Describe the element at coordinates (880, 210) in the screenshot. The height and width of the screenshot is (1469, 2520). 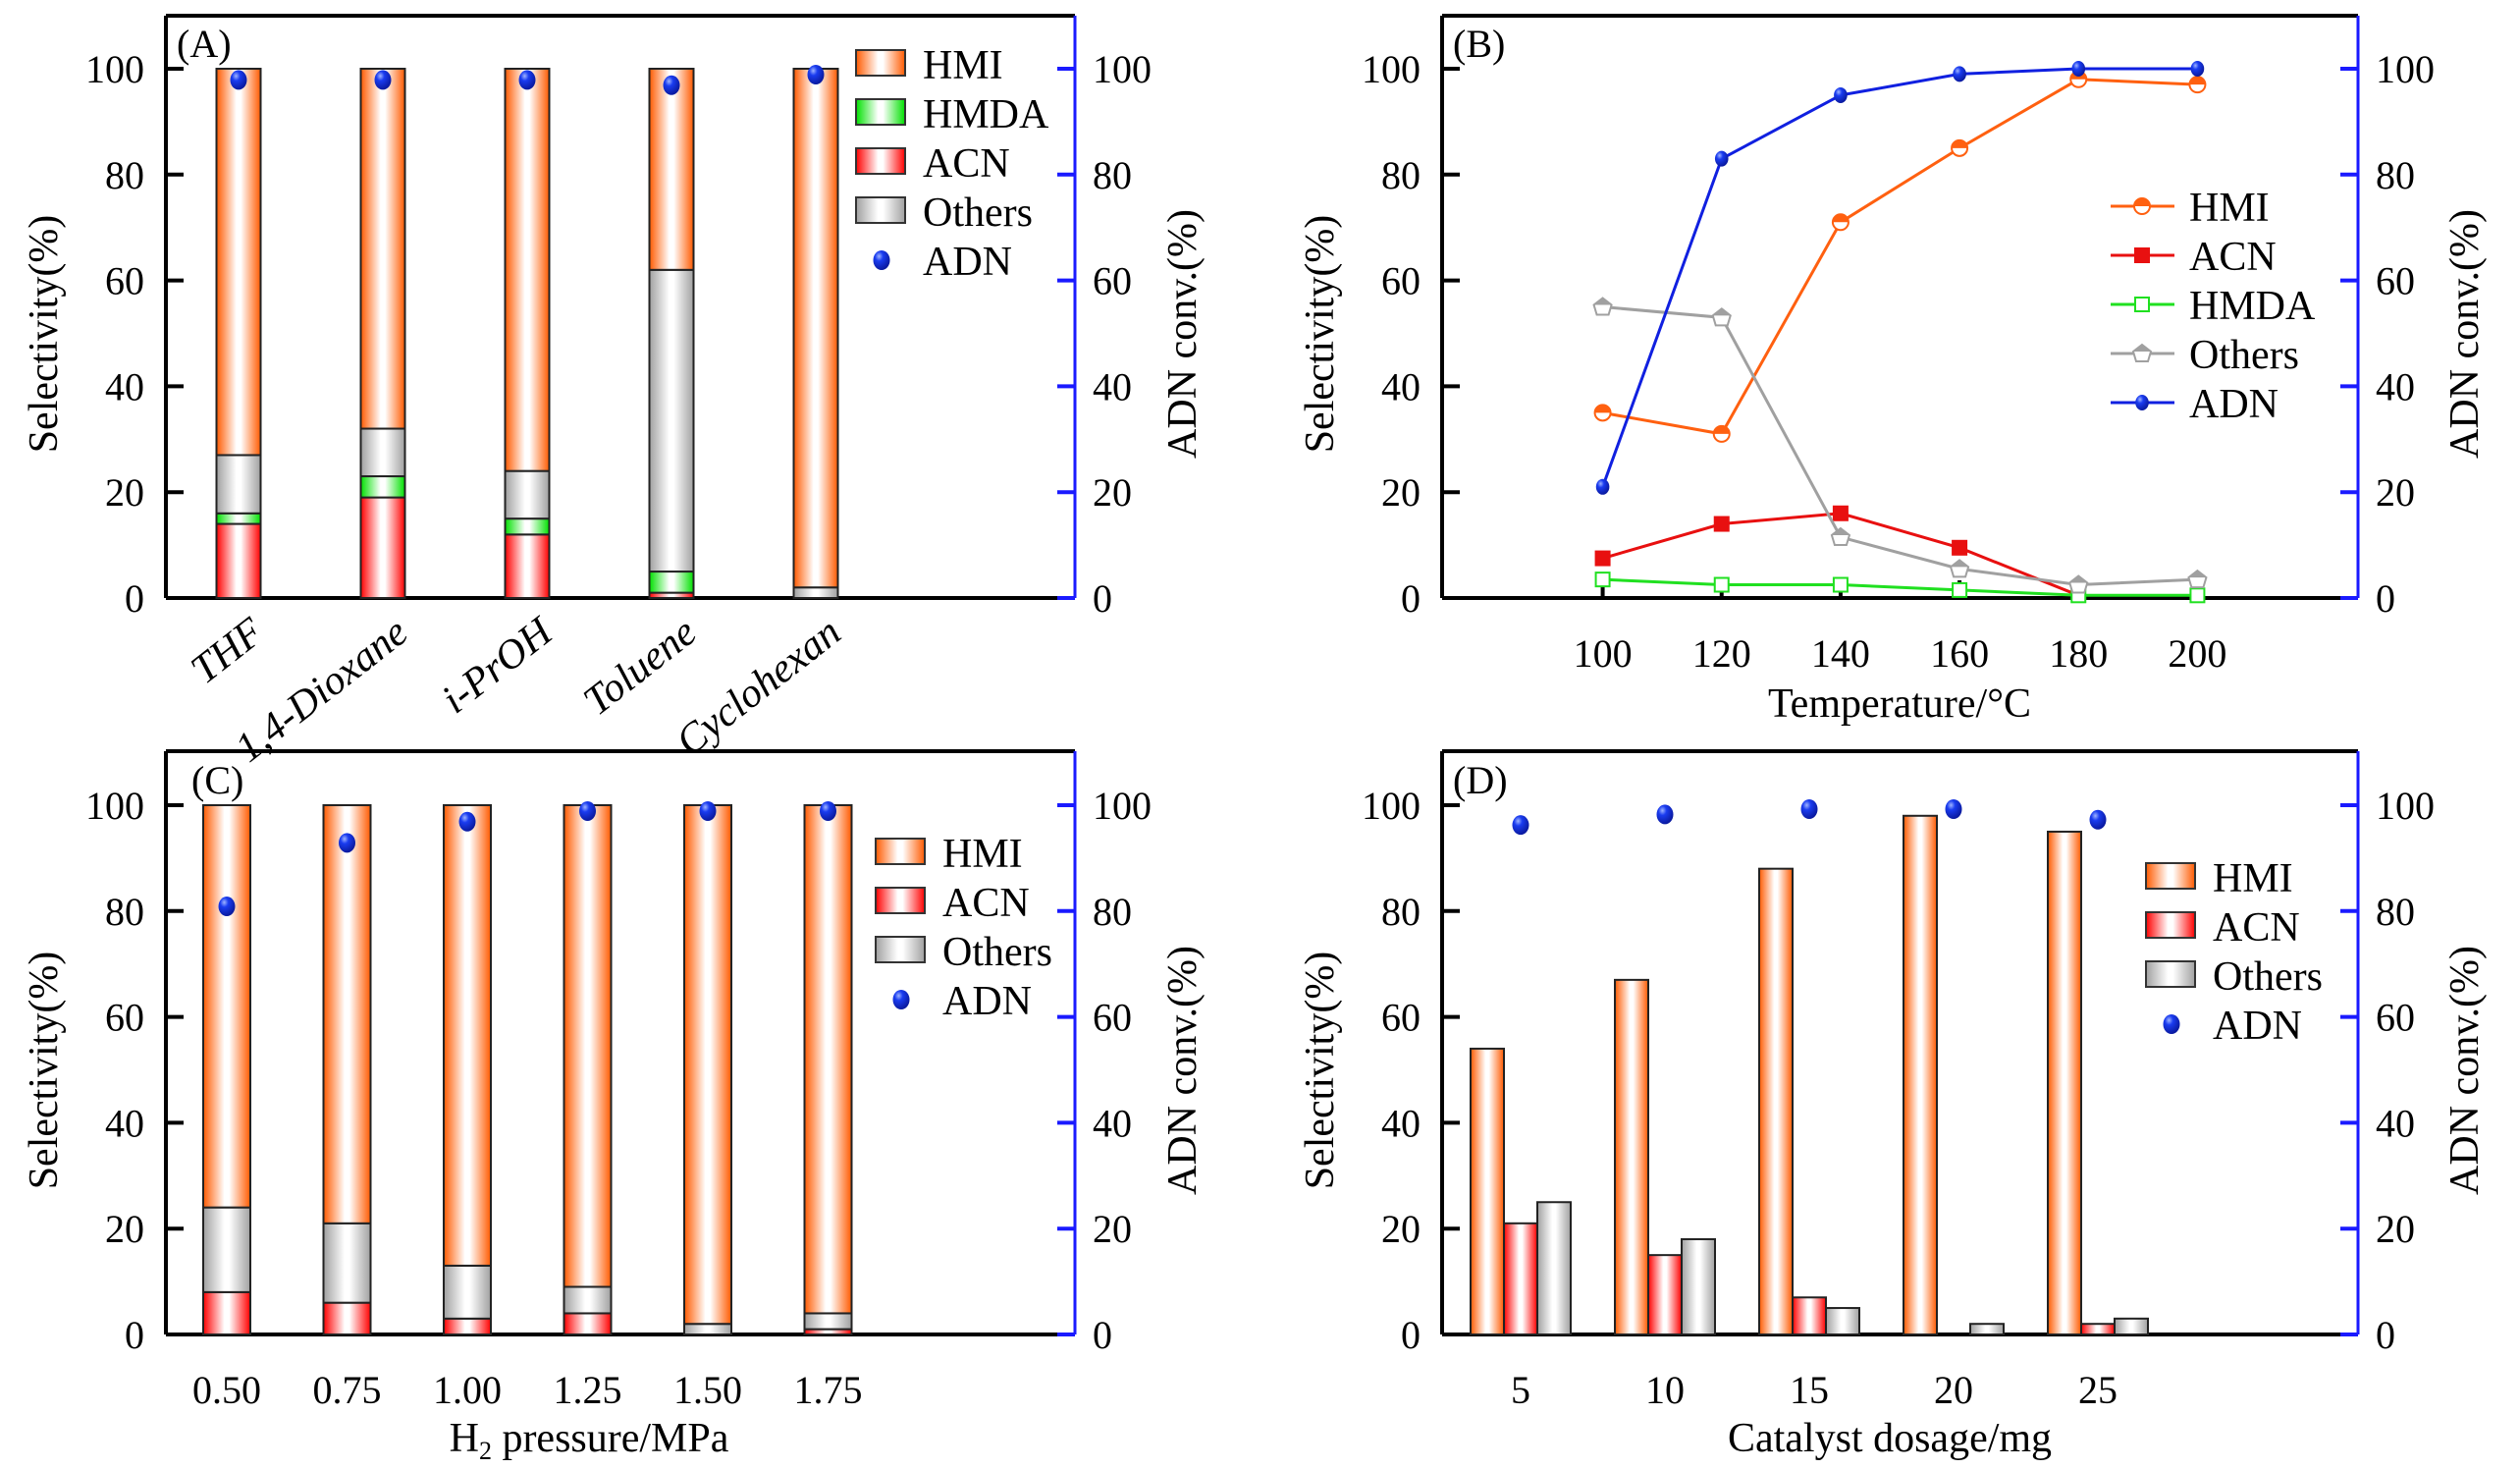
I see `panel-a-legend-others-icon` at that location.